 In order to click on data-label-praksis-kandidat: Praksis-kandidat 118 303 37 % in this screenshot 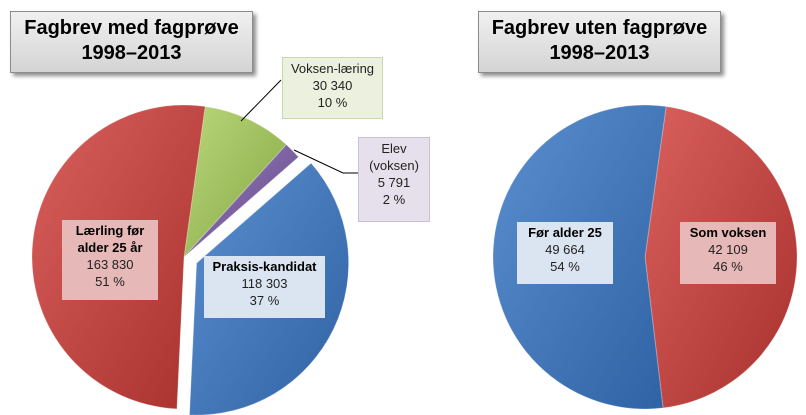, I will do `click(264, 287)`.